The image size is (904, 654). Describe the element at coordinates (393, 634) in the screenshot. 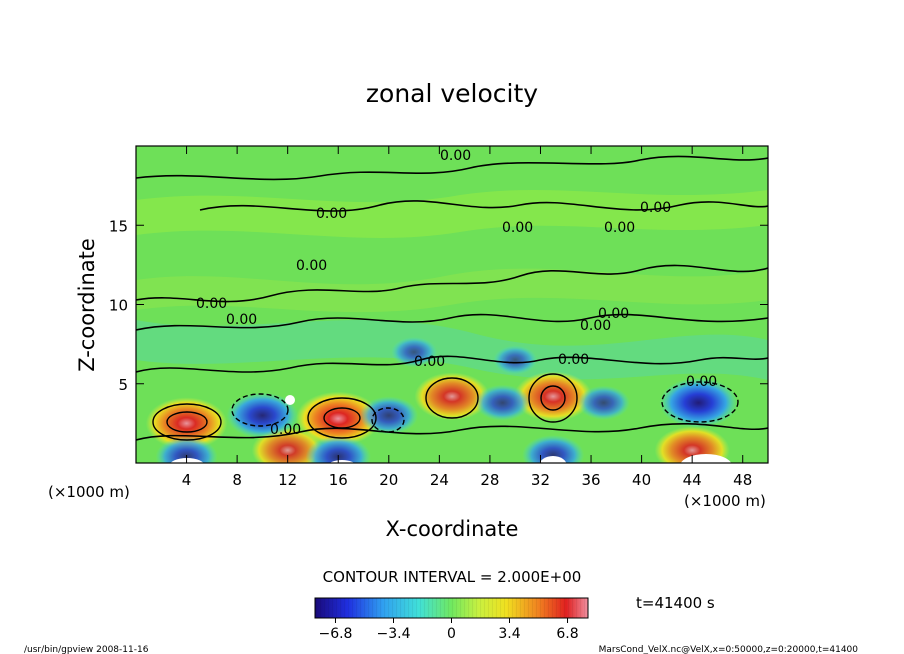

I see `colorbar-tick-label: −3.4` at that location.